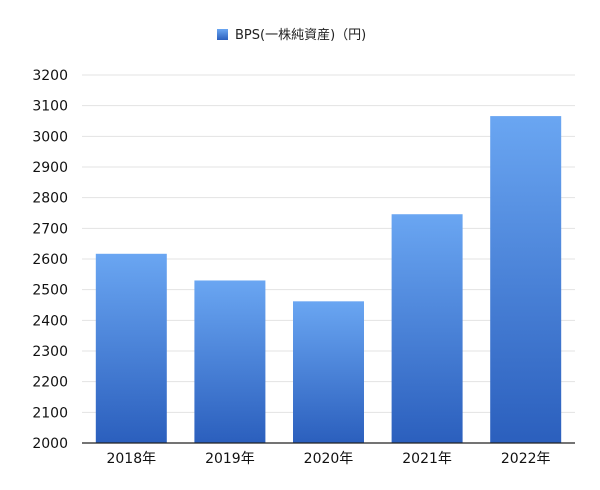 Image resolution: width=600 pixels, height=490 pixels. Describe the element at coordinates (427, 459) in the screenshot. I see `x-tick-label: 2021年` at that location.